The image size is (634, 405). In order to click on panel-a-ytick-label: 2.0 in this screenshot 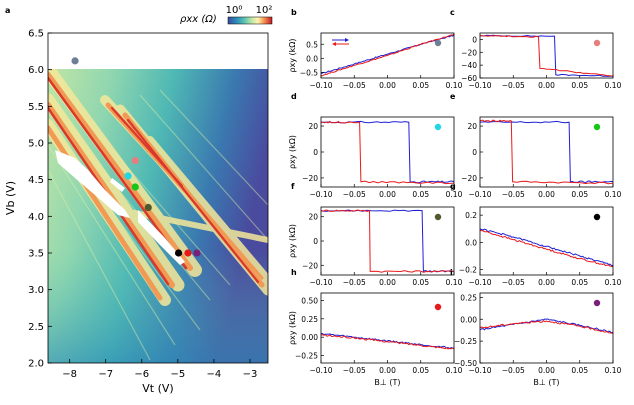, I will do `click(36, 364)`.